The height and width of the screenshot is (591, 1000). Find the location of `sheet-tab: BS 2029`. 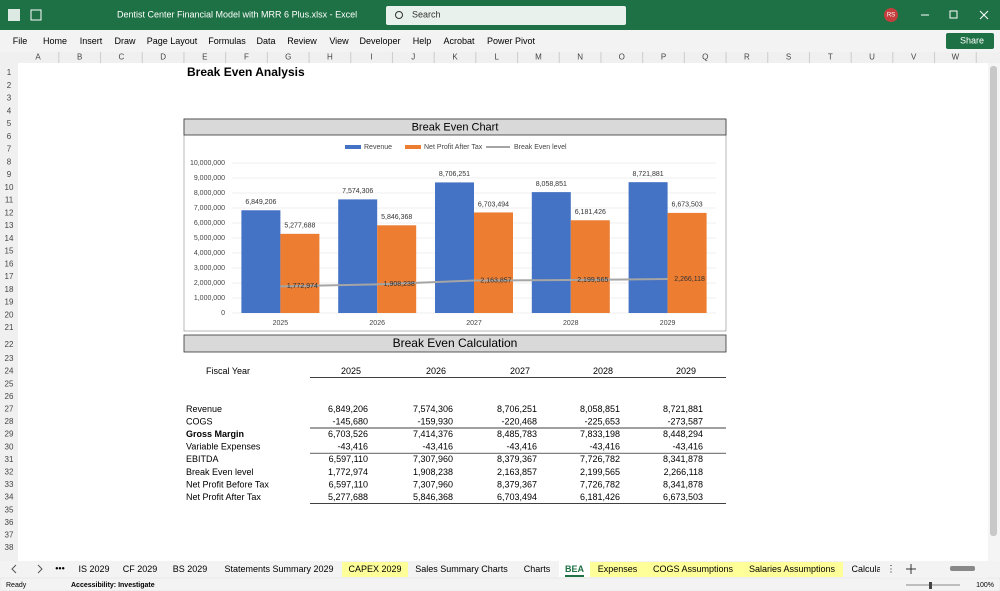

sheet-tab: BS 2029 is located at coordinates (190, 569).